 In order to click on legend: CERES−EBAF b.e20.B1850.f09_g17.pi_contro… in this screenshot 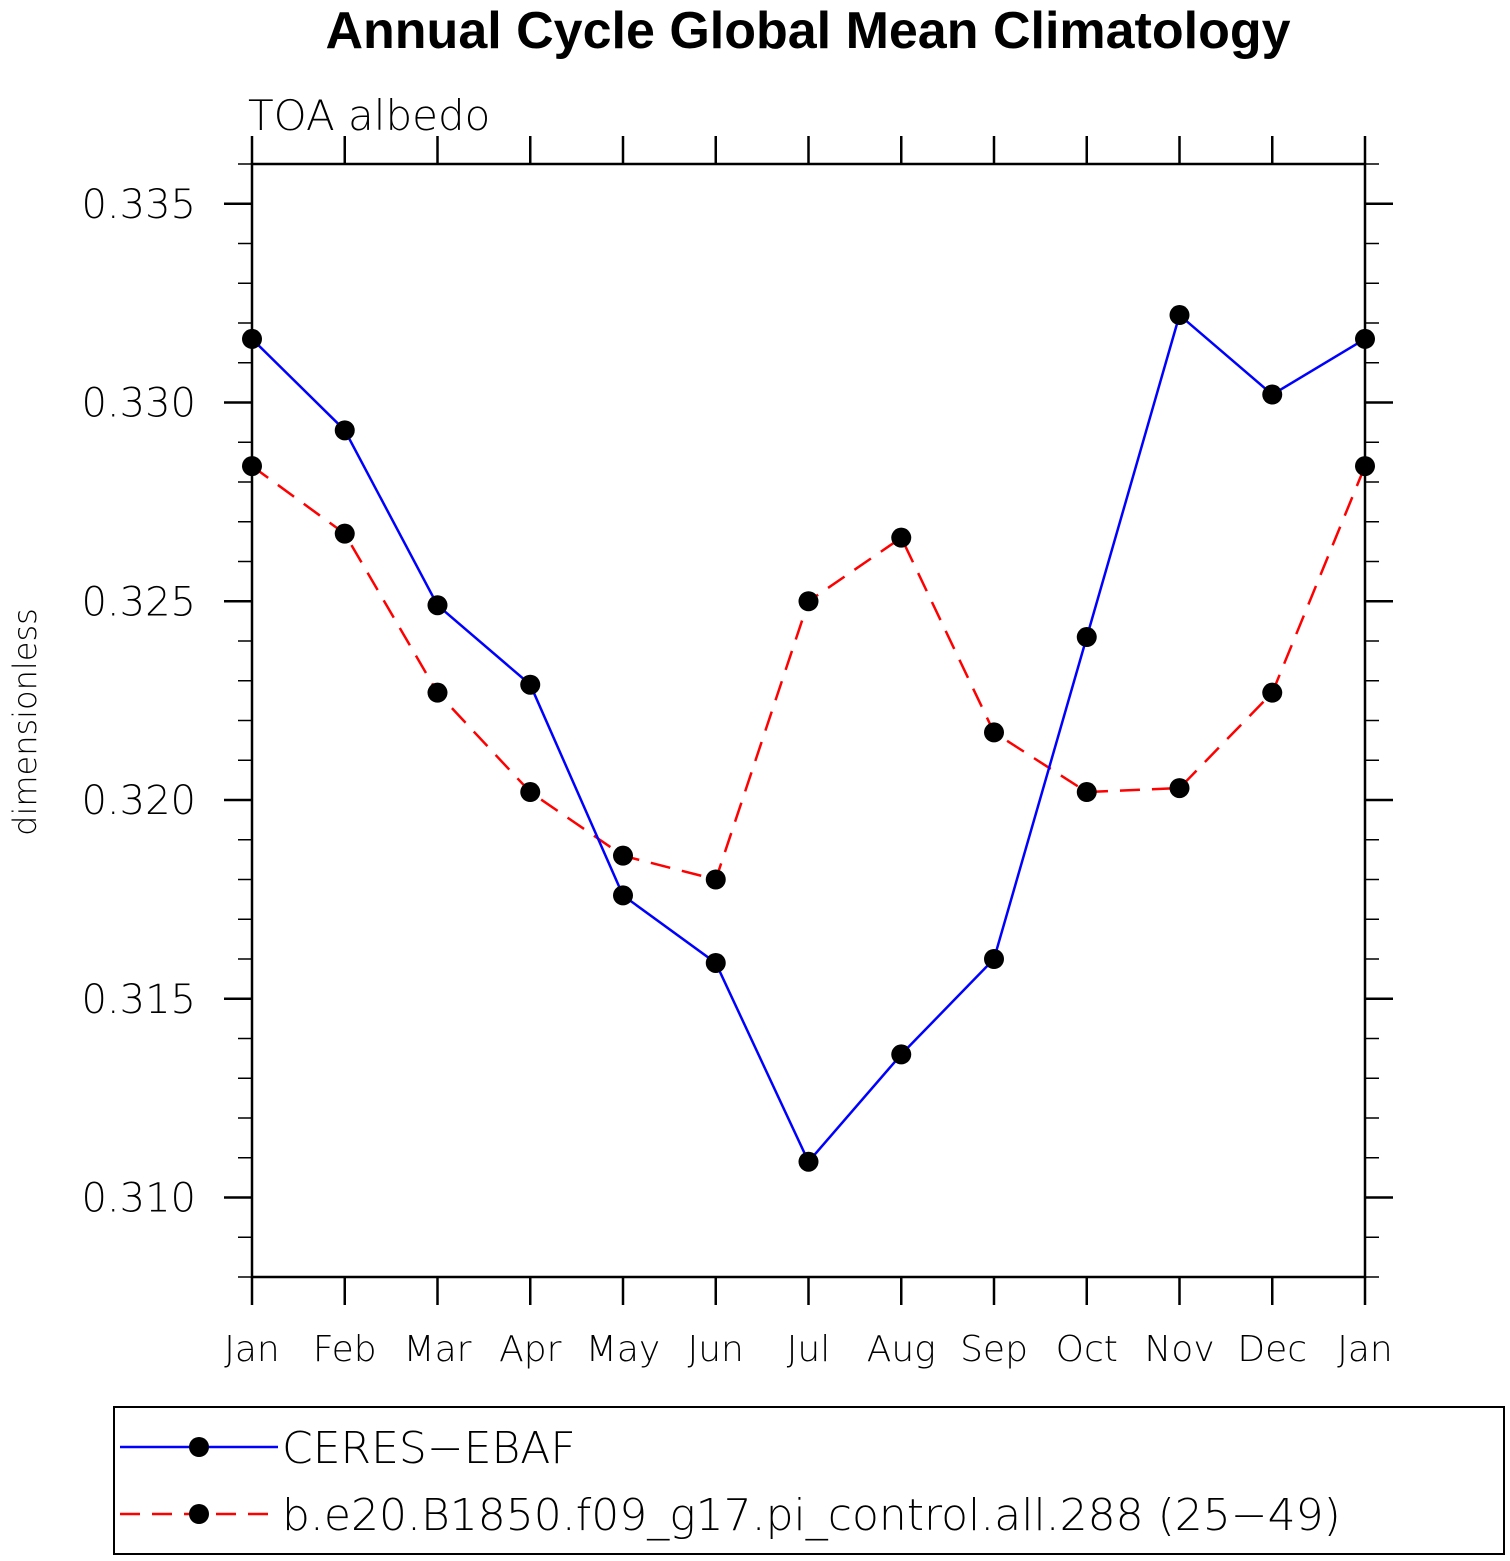, I will do `click(809, 1480)`.